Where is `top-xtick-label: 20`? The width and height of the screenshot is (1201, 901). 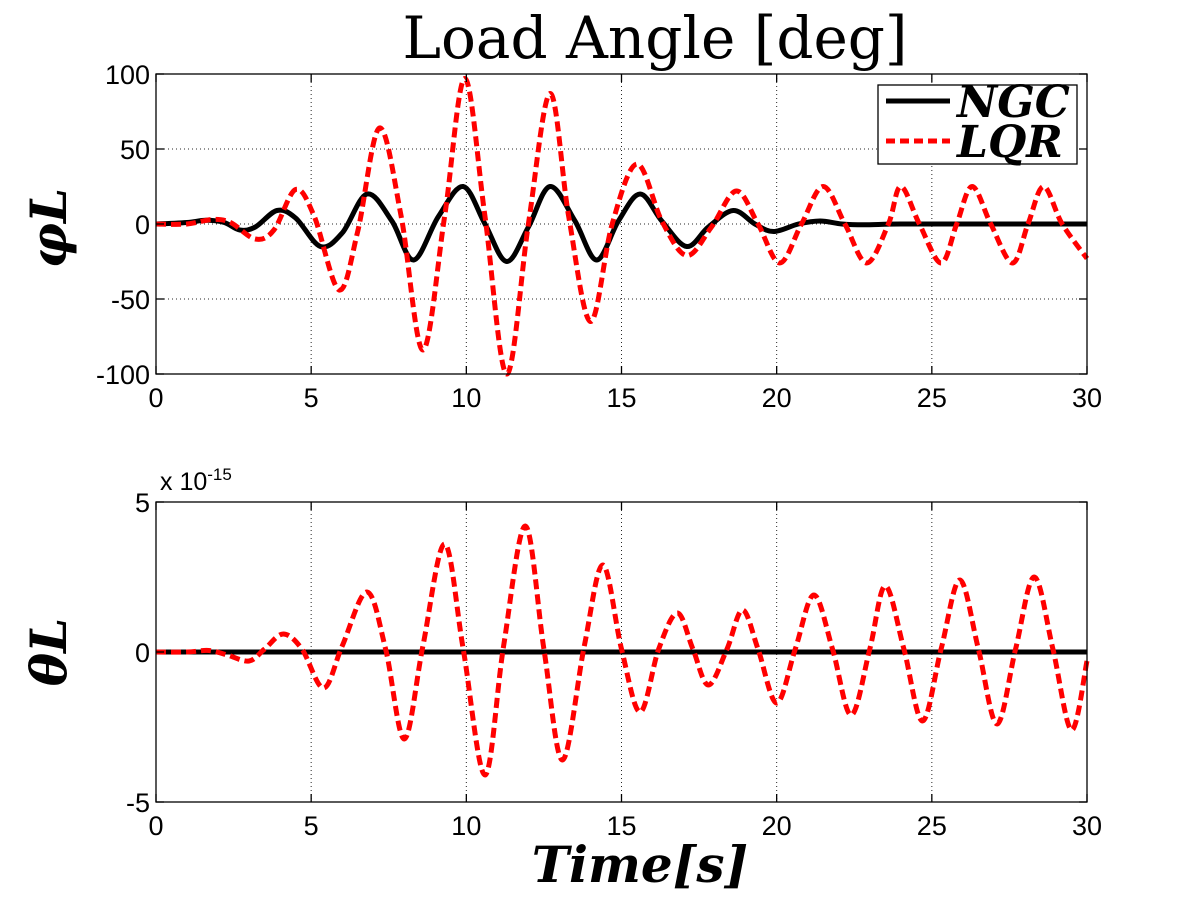
top-xtick-label: 20 is located at coordinates (777, 398).